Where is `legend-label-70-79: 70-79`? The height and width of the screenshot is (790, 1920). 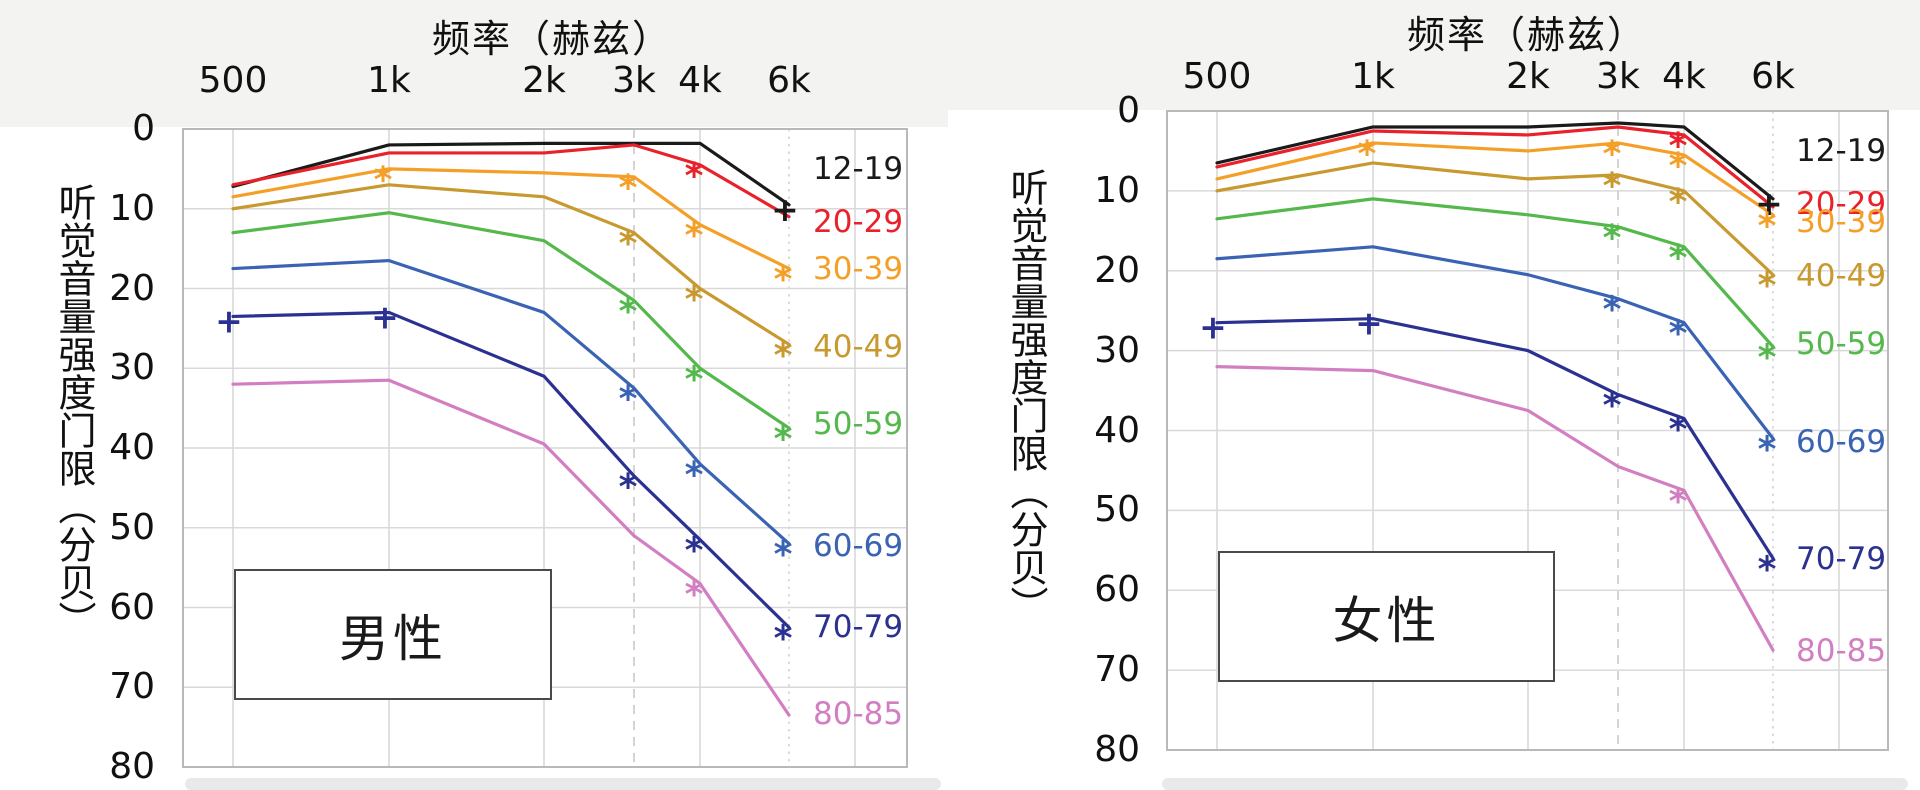 legend-label-70-79: 70-79 is located at coordinates (858, 626).